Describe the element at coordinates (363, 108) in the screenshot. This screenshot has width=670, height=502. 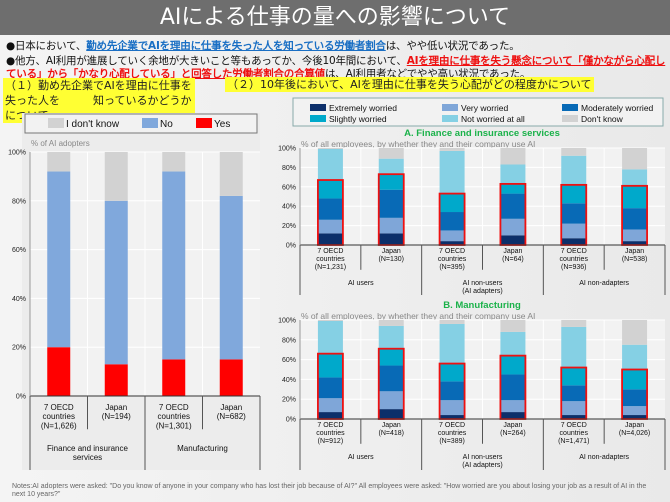
I see `legend-label: Extremely worried` at that location.